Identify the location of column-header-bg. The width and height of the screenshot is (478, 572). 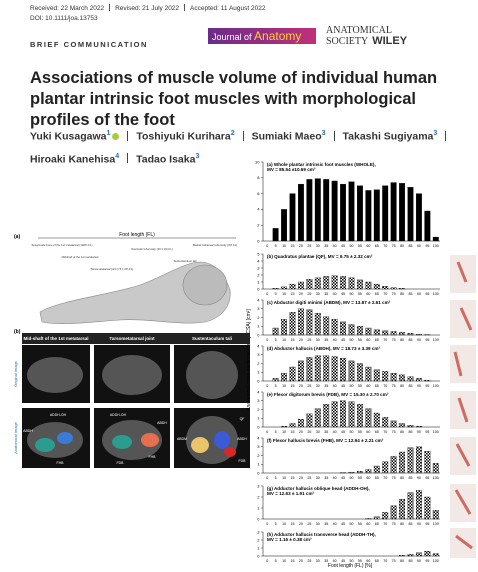
(136, 338).